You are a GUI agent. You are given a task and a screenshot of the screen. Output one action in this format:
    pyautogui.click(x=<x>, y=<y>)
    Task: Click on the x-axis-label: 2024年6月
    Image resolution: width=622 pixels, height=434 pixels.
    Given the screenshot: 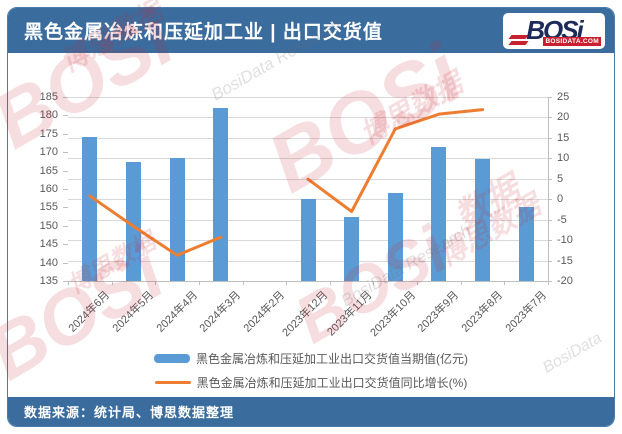 What is the action you would take?
    pyautogui.click(x=89, y=312)
    